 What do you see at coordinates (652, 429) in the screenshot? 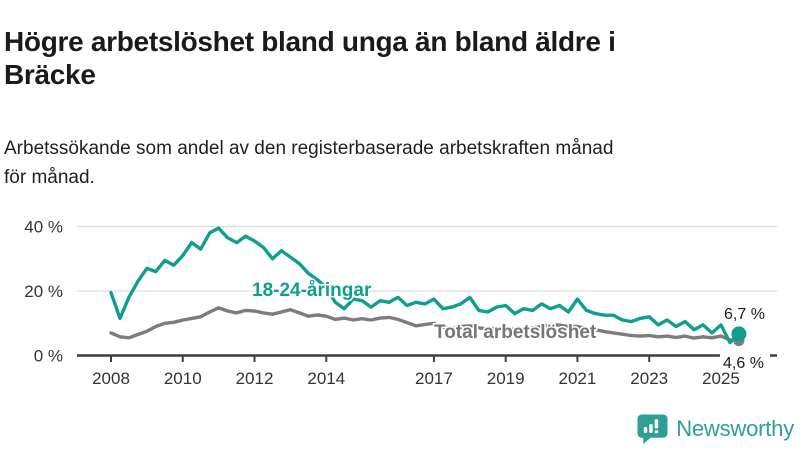
I see `speech-bubble-bar-chart-icon` at bounding box center [652, 429].